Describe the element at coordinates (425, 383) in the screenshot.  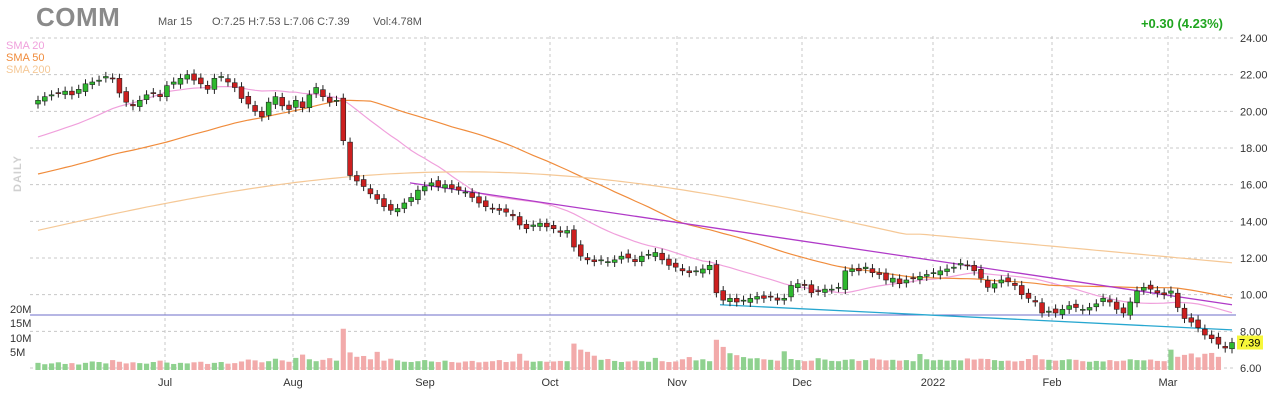
I see `x-tick-label: Sep` at that location.